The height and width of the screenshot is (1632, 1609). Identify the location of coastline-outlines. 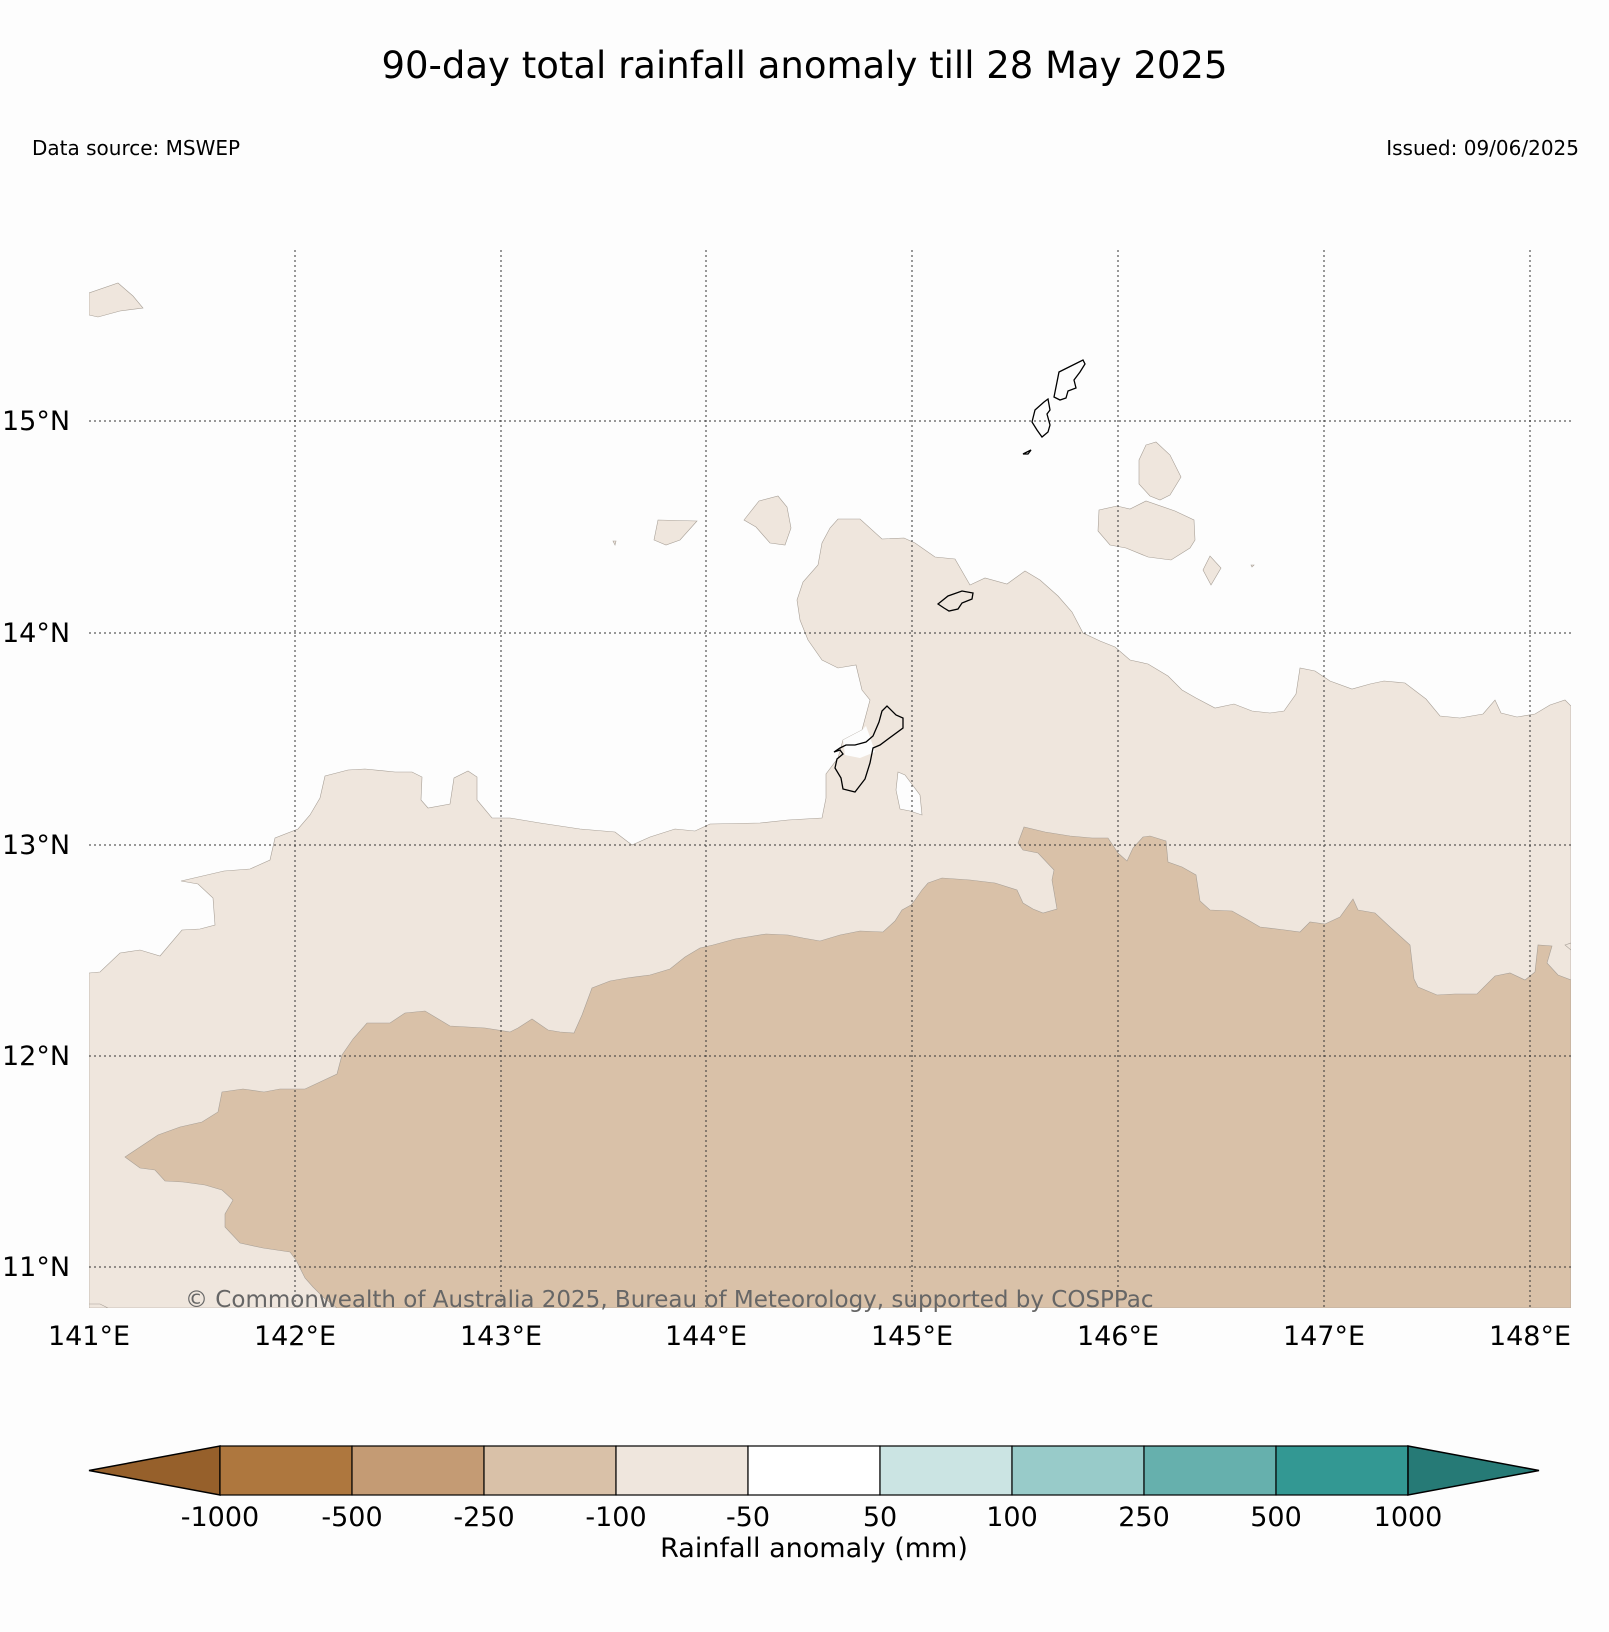
(959, 576).